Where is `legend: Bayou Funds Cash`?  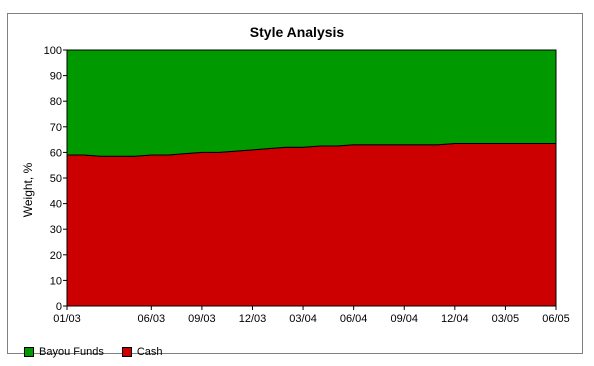 legend: Bayou Funds Cash is located at coordinates (102, 352).